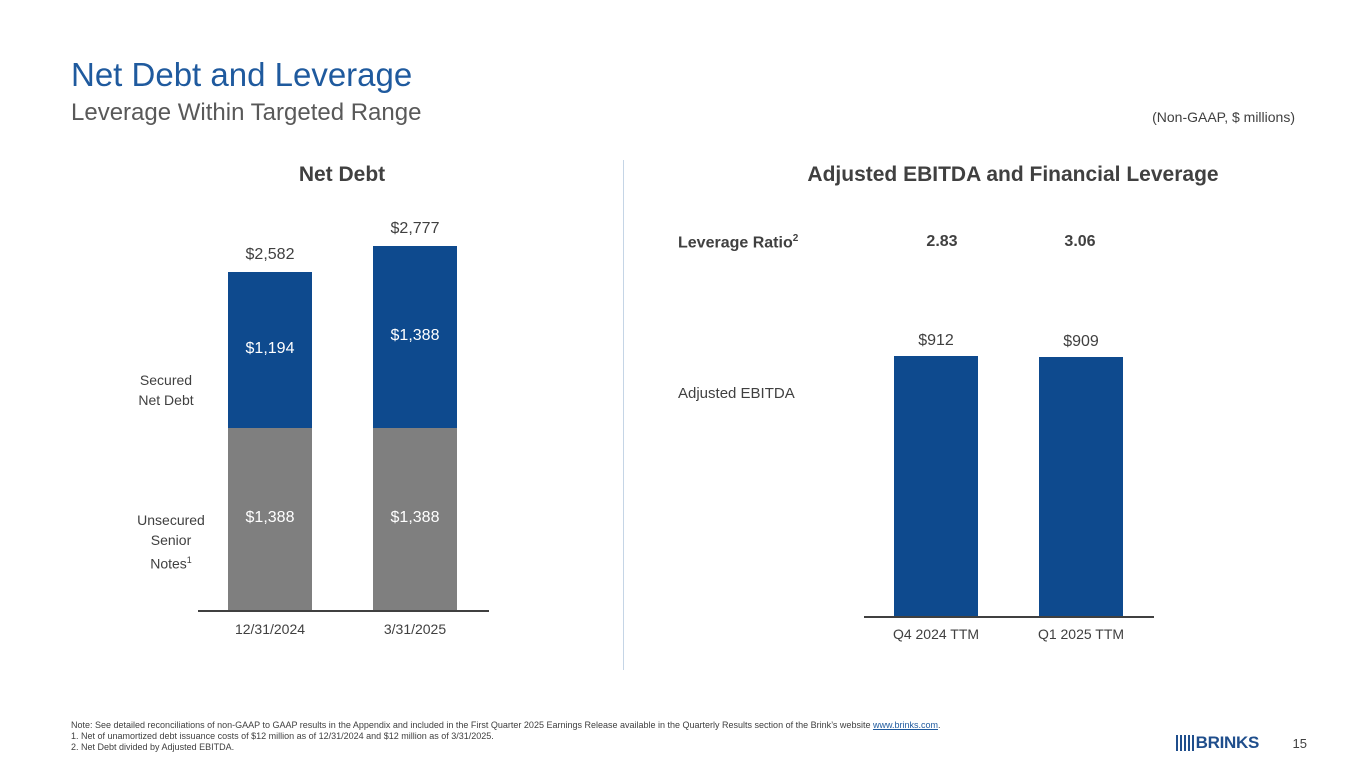  I want to click on net-debt-total-label: $2,582, so click(270, 254).